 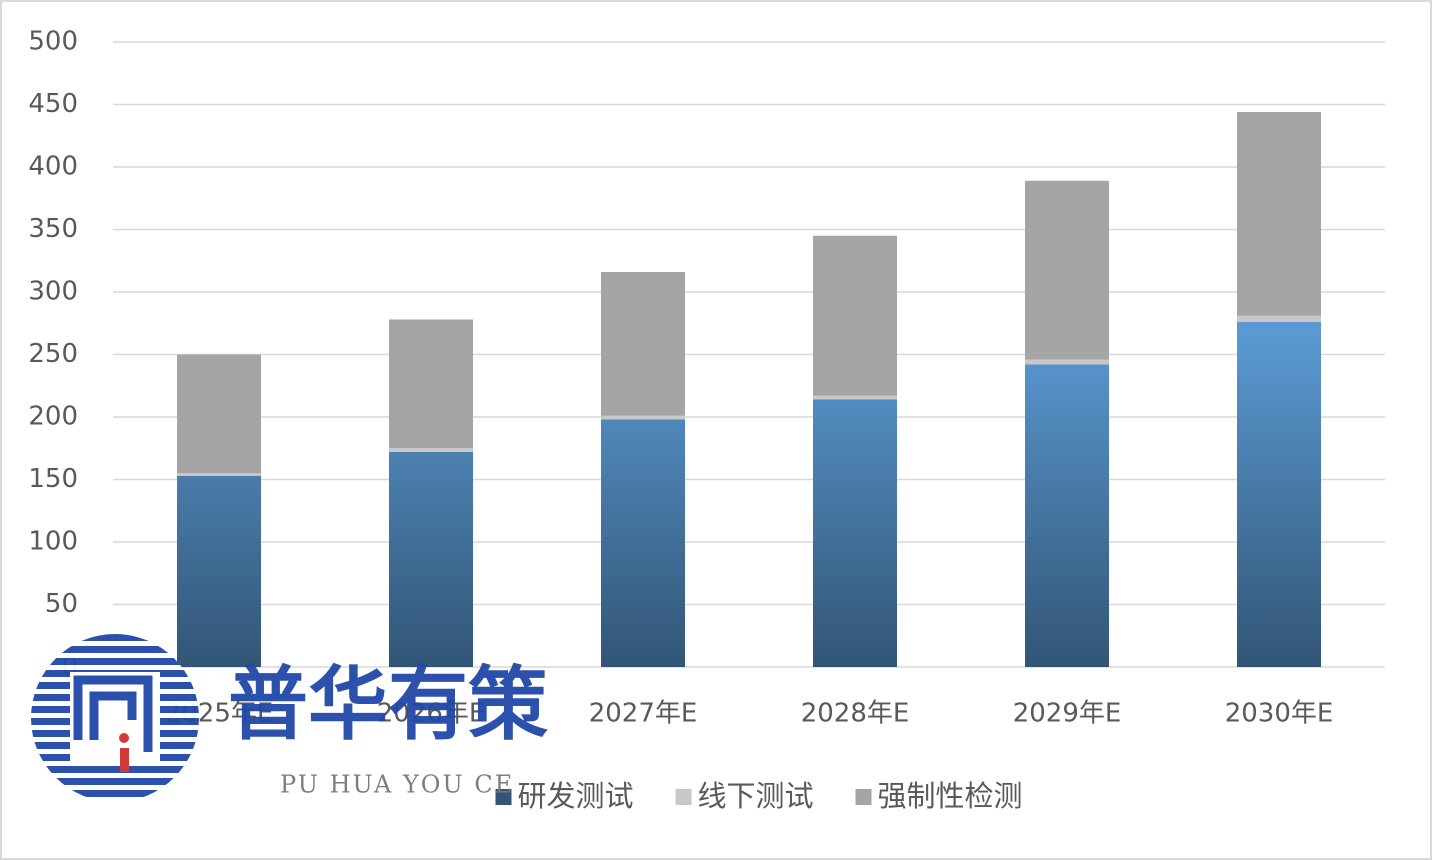 I want to click on legend-label: 线下测试, so click(x=756, y=796).